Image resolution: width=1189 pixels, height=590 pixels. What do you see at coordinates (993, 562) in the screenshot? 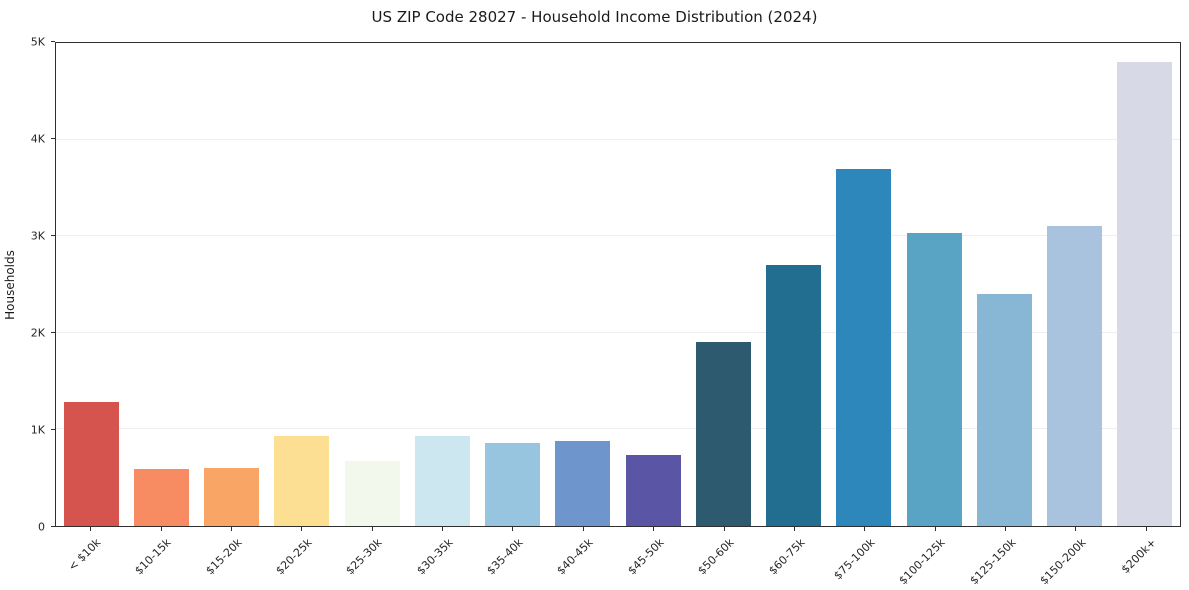
I see `x-tick-label: $125-150k` at bounding box center [993, 562].